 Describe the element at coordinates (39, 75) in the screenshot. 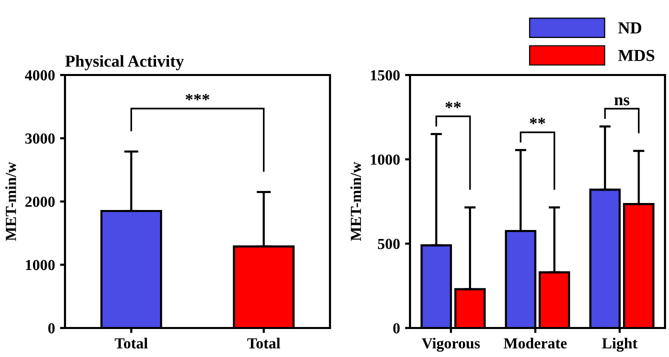

I see `y-tick-label: 4000` at that location.